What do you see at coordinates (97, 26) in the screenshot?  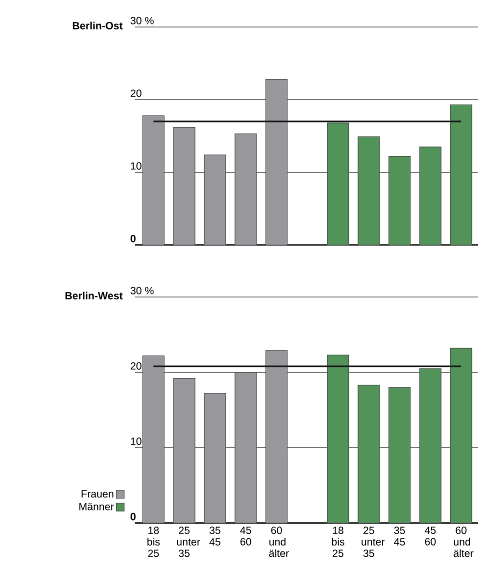 I see `chart-title: Berlin-Ost` at bounding box center [97, 26].